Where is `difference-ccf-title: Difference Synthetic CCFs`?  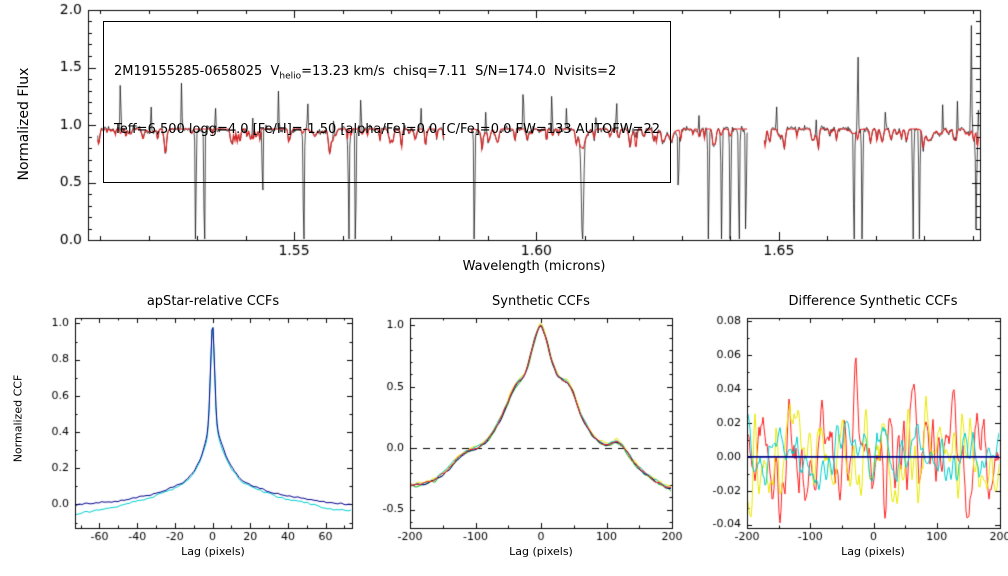
difference-ccf-title: Difference Synthetic CCFs is located at coordinates (873, 301).